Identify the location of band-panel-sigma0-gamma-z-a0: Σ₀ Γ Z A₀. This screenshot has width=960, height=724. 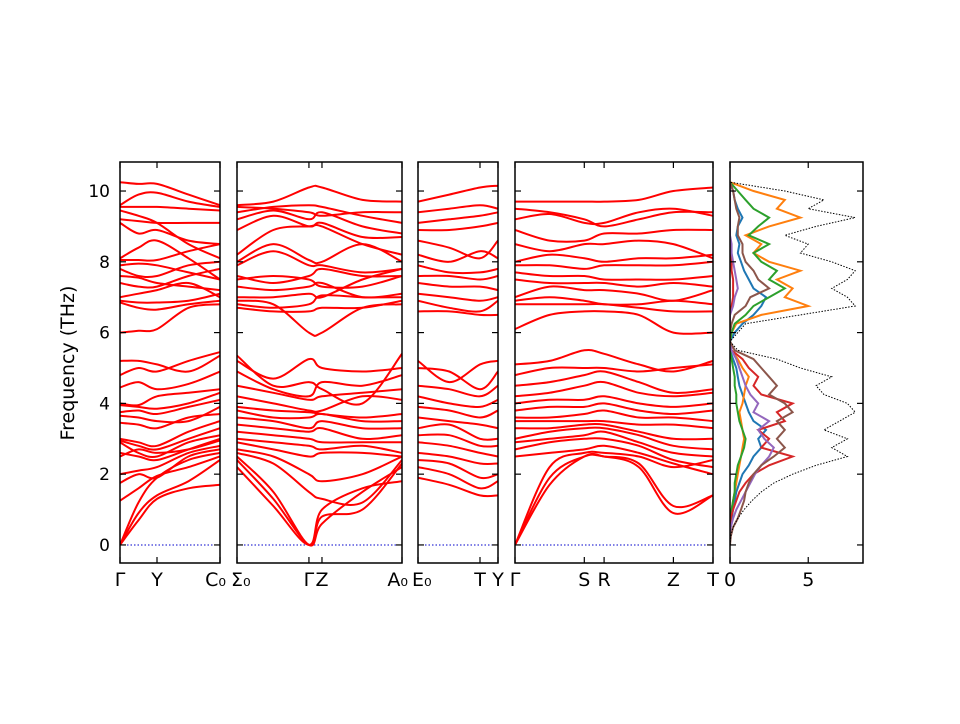
(319, 376).